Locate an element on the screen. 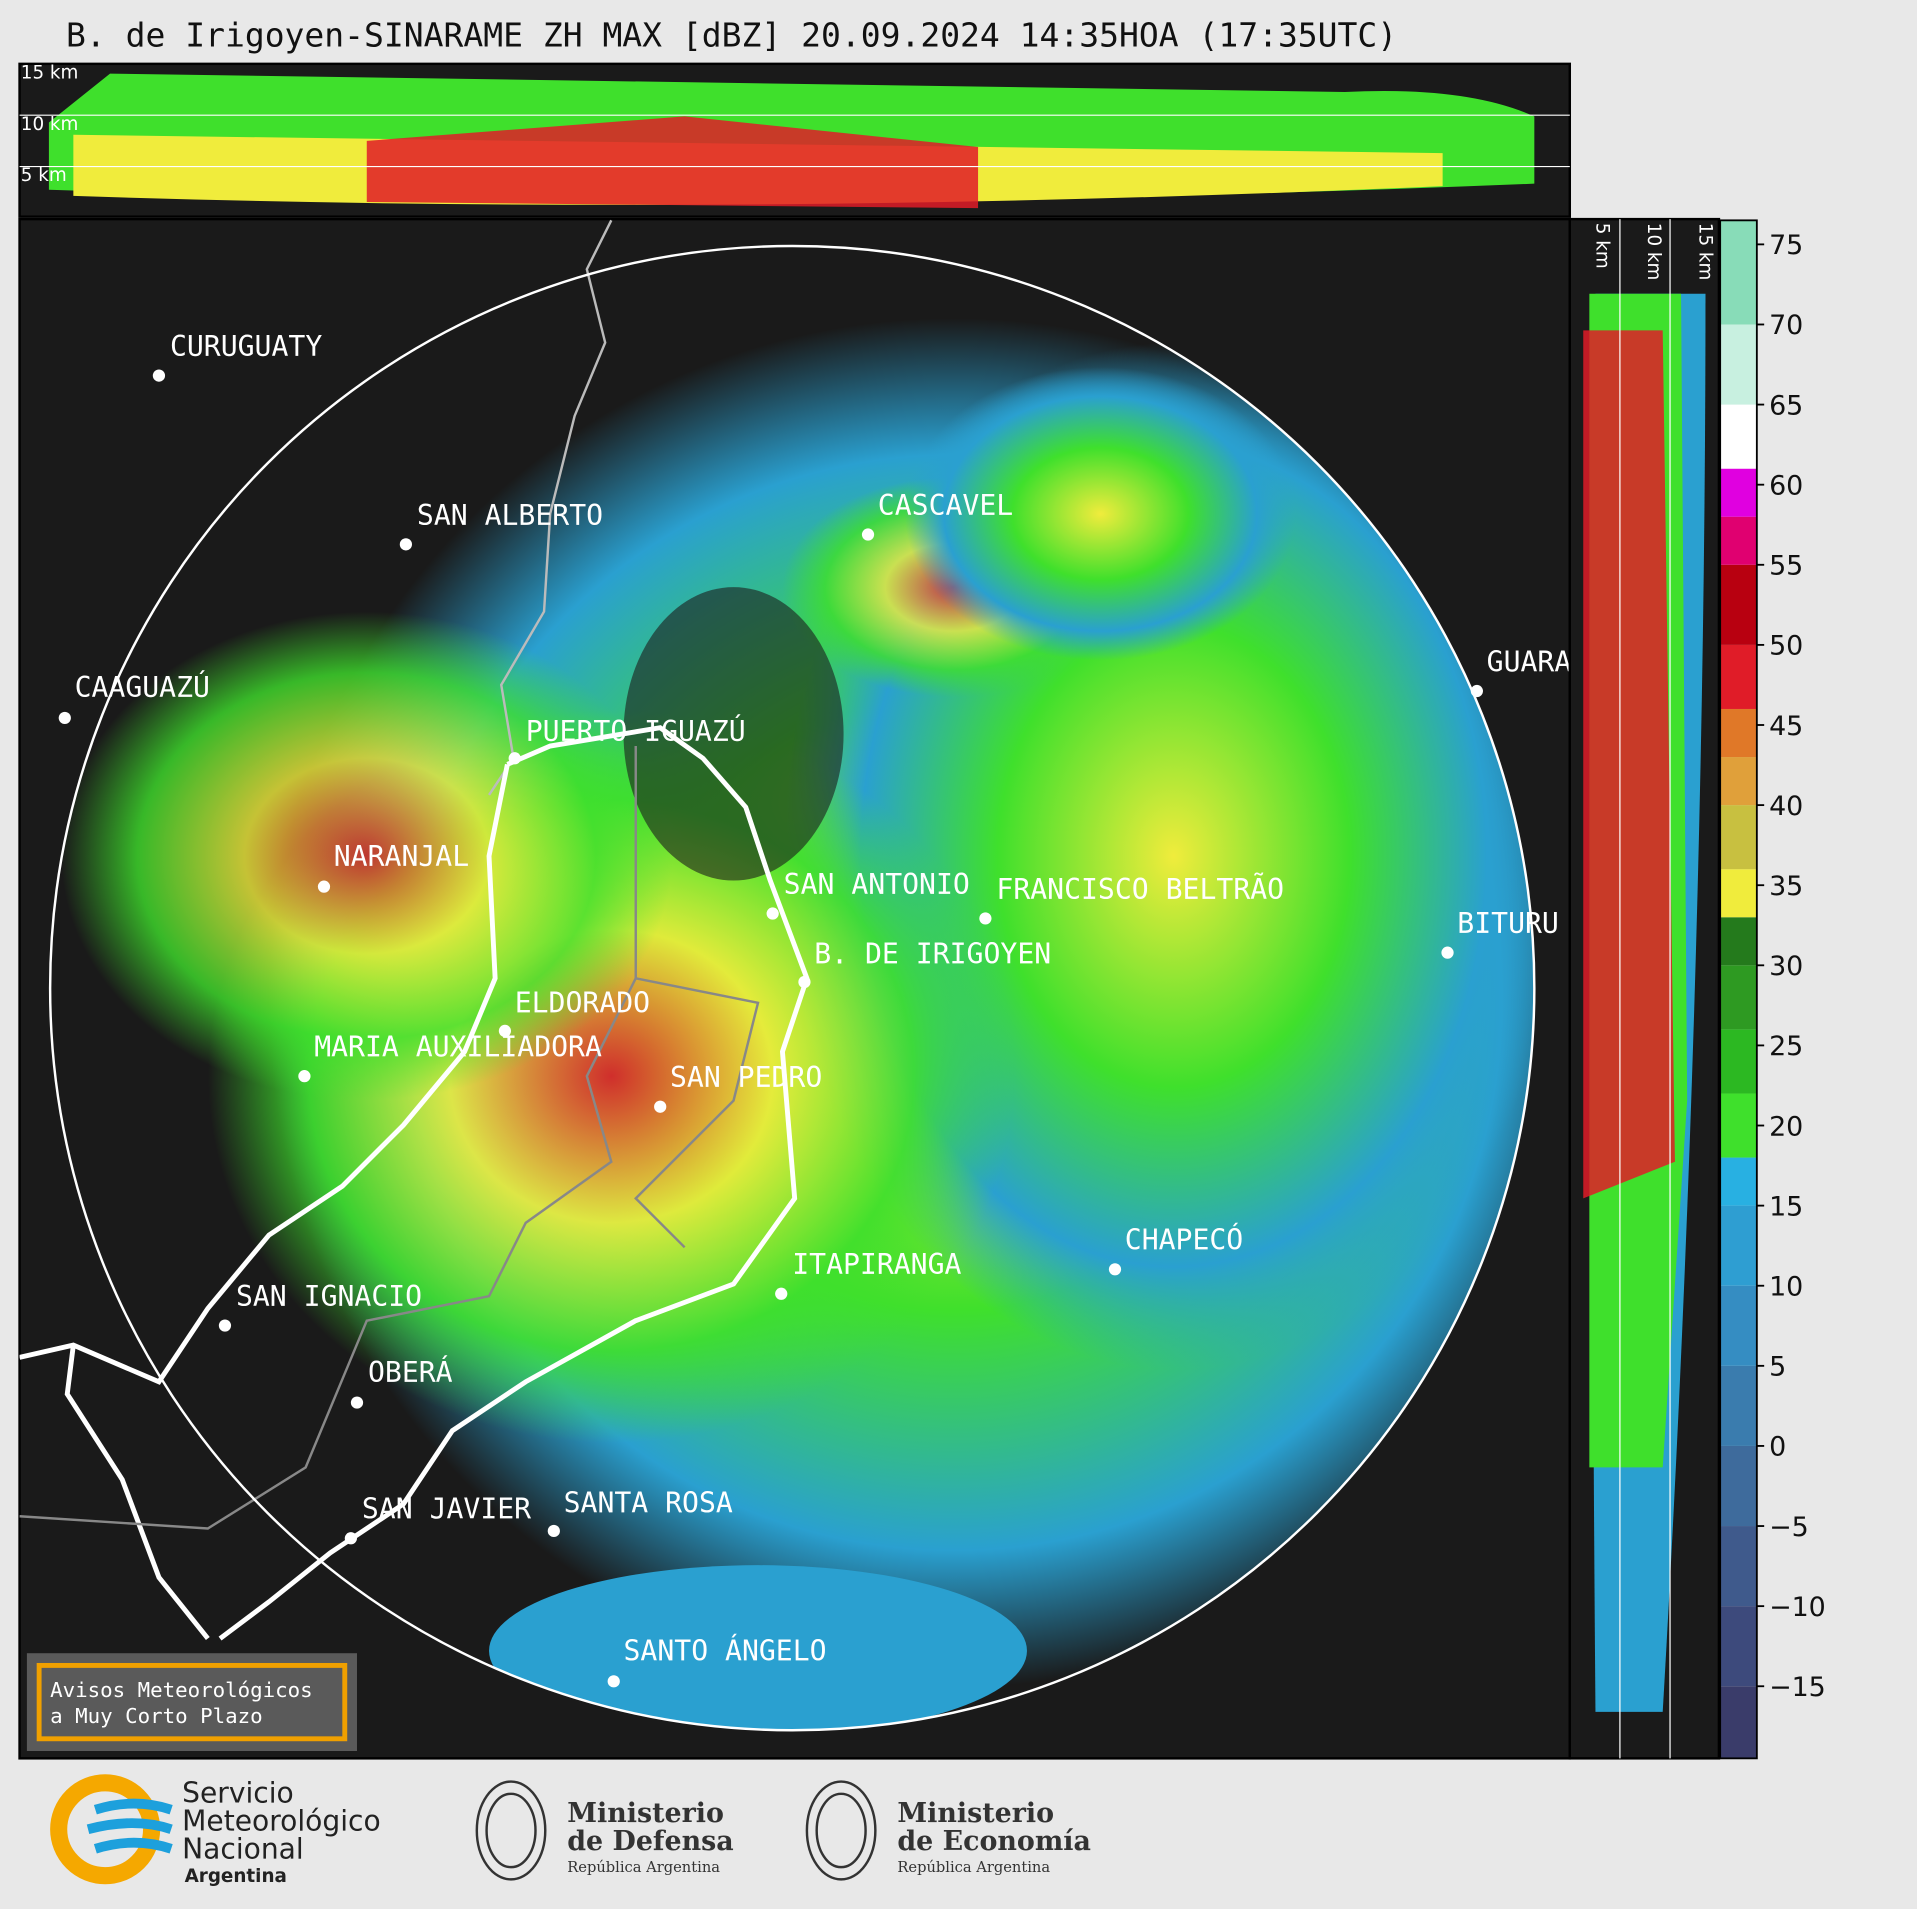 Image resolution: width=1917 pixels, height=1909 pixels. logo-text: Argentina is located at coordinates (236, 1876).